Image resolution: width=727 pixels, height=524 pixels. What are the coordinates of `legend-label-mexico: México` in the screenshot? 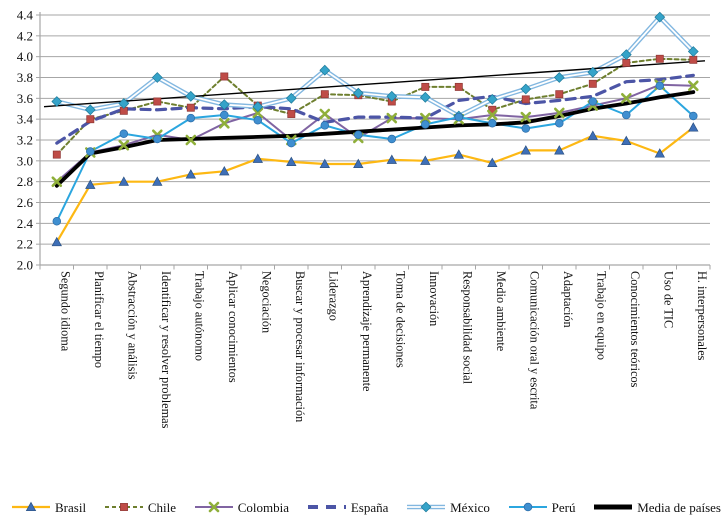 It's located at (470, 507).